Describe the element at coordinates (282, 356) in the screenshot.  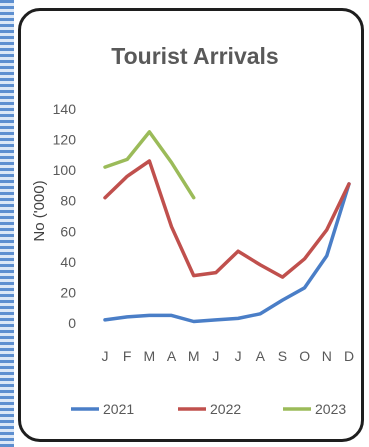
I see `x-tick-label: S` at that location.